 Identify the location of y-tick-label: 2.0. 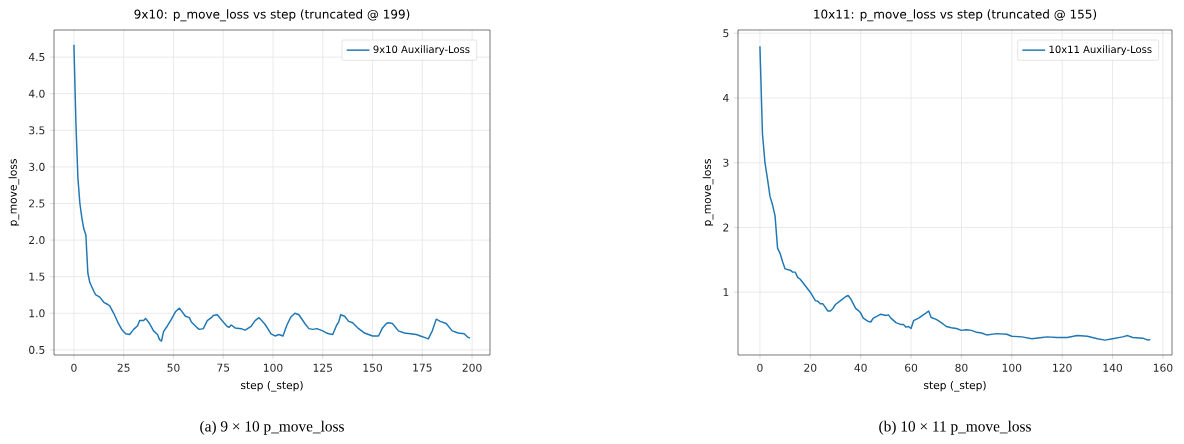
(37, 240).